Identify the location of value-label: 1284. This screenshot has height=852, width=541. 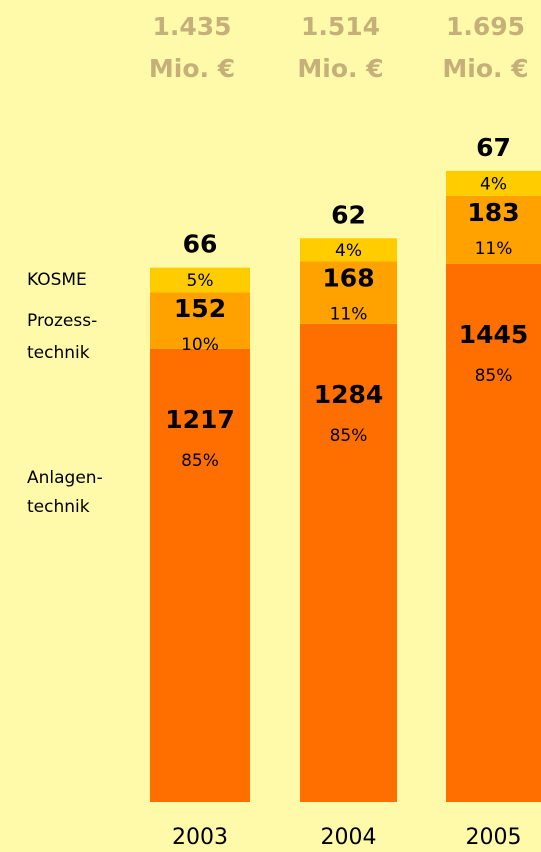
(349, 394).